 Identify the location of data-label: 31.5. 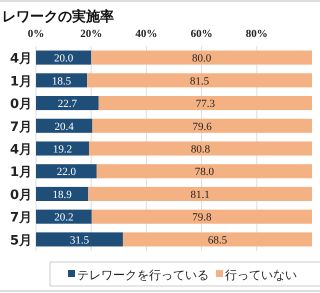
(80, 240).